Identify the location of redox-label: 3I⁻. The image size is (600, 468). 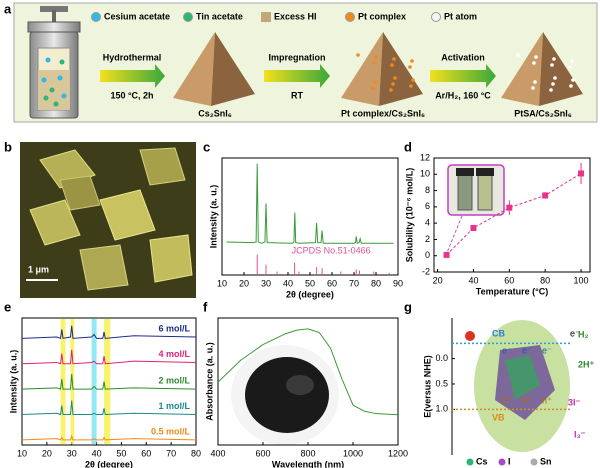
(574, 403).